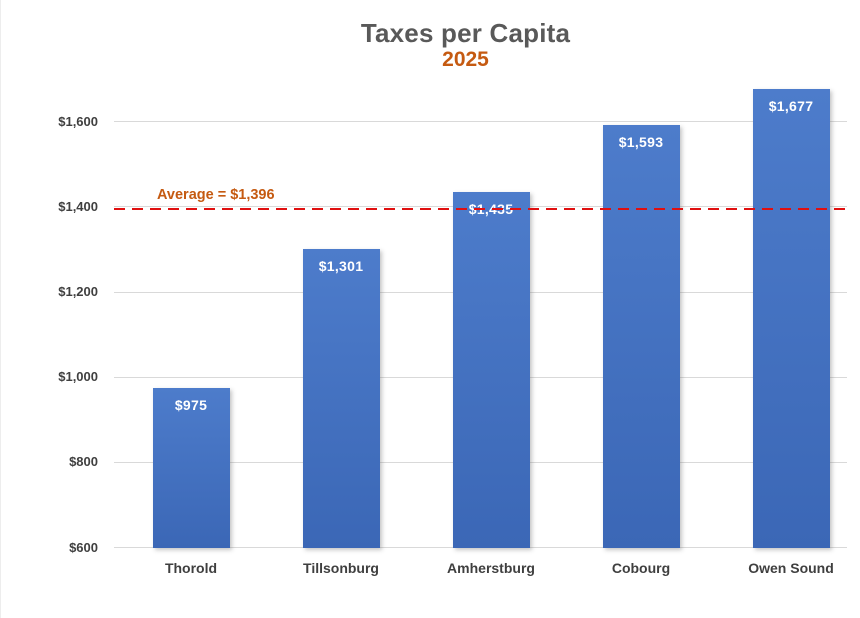 This screenshot has width=860, height=618. What do you see at coordinates (191, 467) in the screenshot?
I see `bar-thorold: $975` at bounding box center [191, 467].